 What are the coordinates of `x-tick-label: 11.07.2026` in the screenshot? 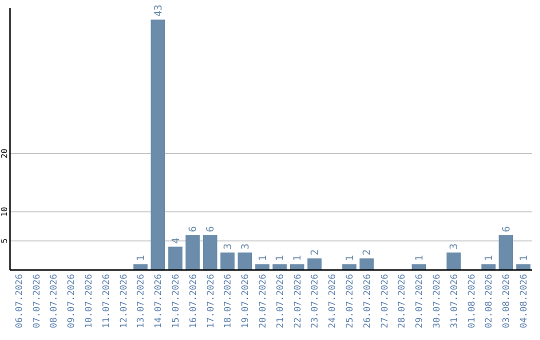 It's located at (107, 301).